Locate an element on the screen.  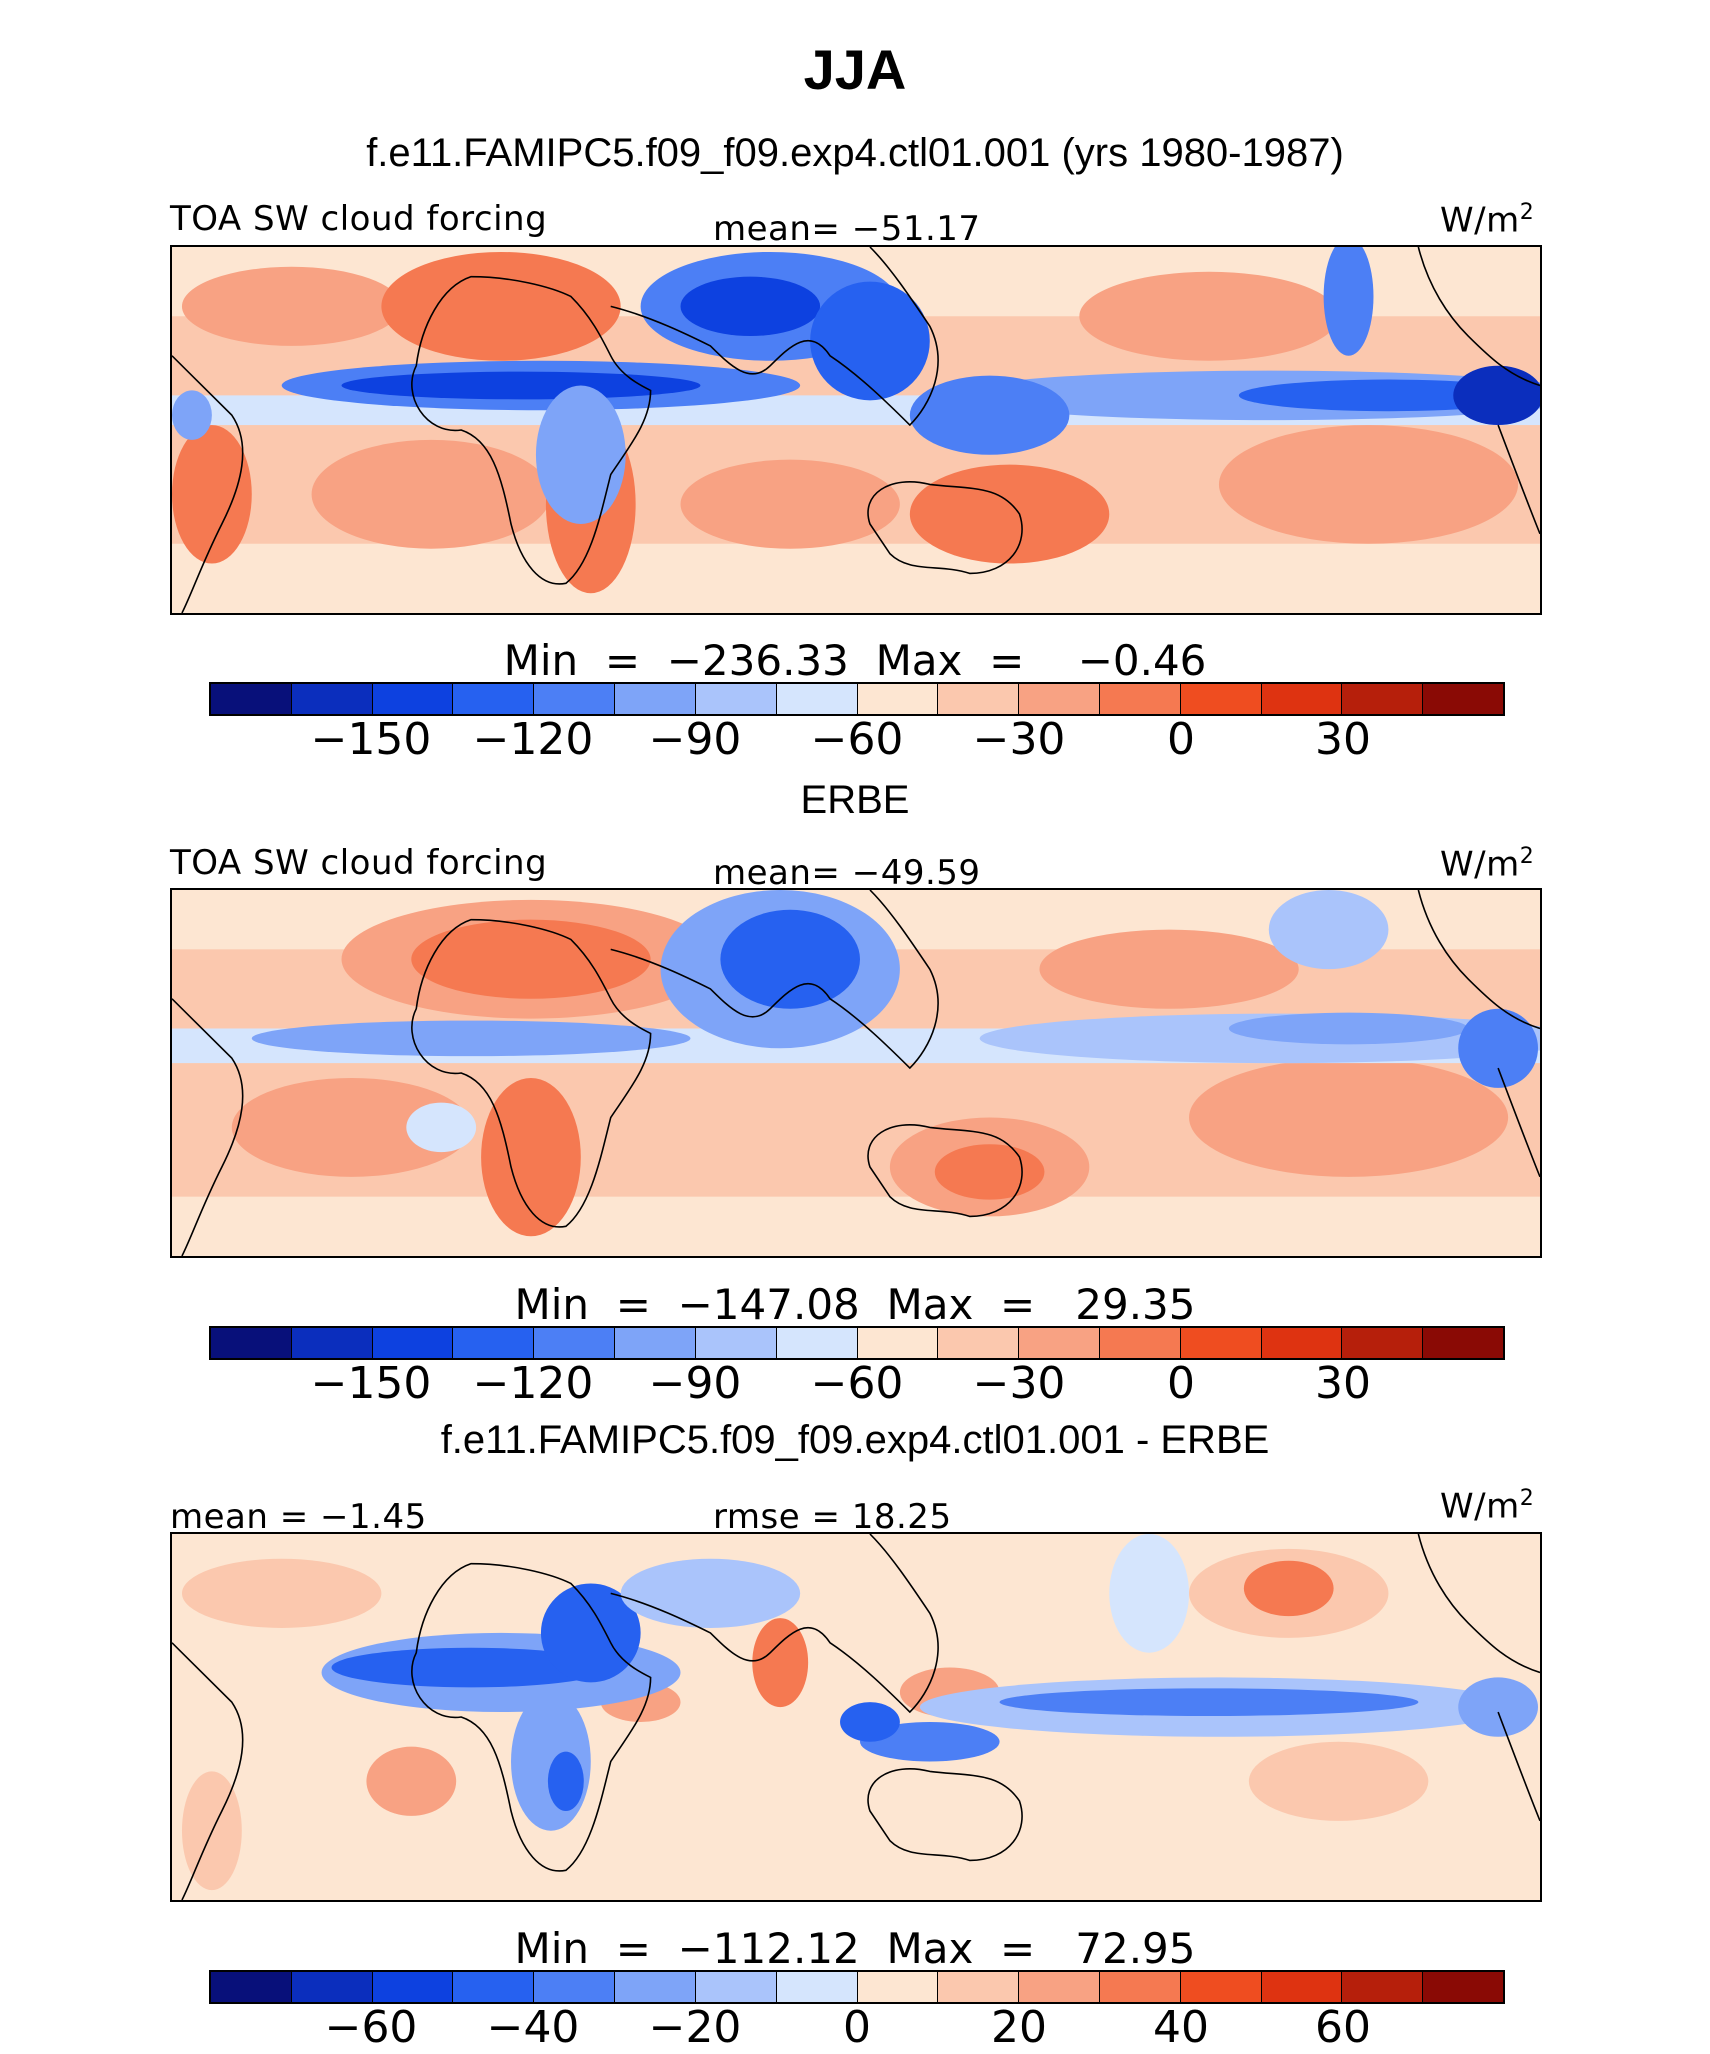
panel-2-colorbar is located at coordinates (857, 1343).